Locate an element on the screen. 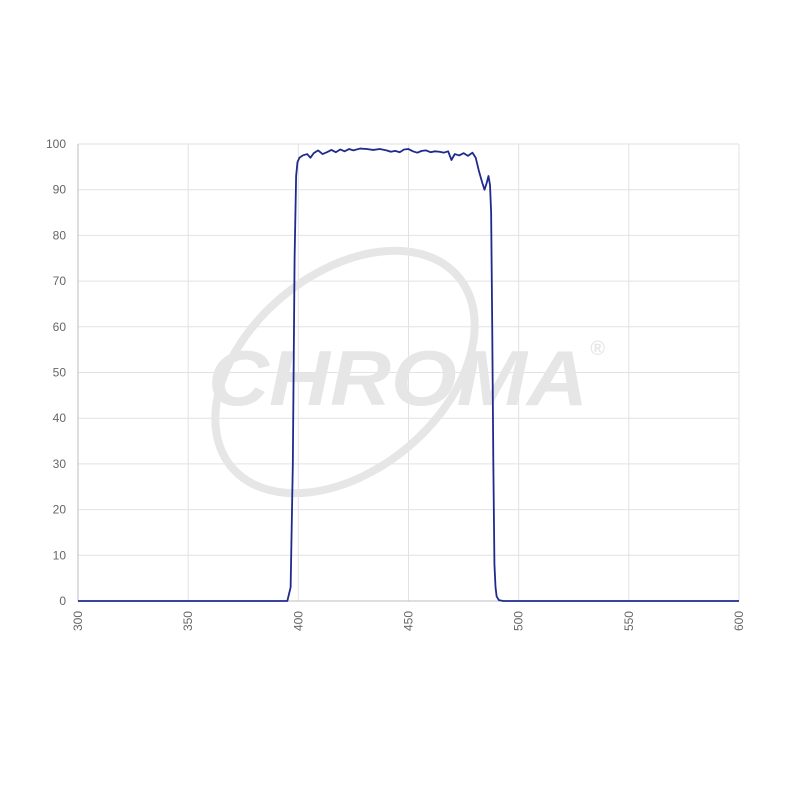 This screenshot has width=800, height=800. y-tick-label: 70 is located at coordinates (60, 281).